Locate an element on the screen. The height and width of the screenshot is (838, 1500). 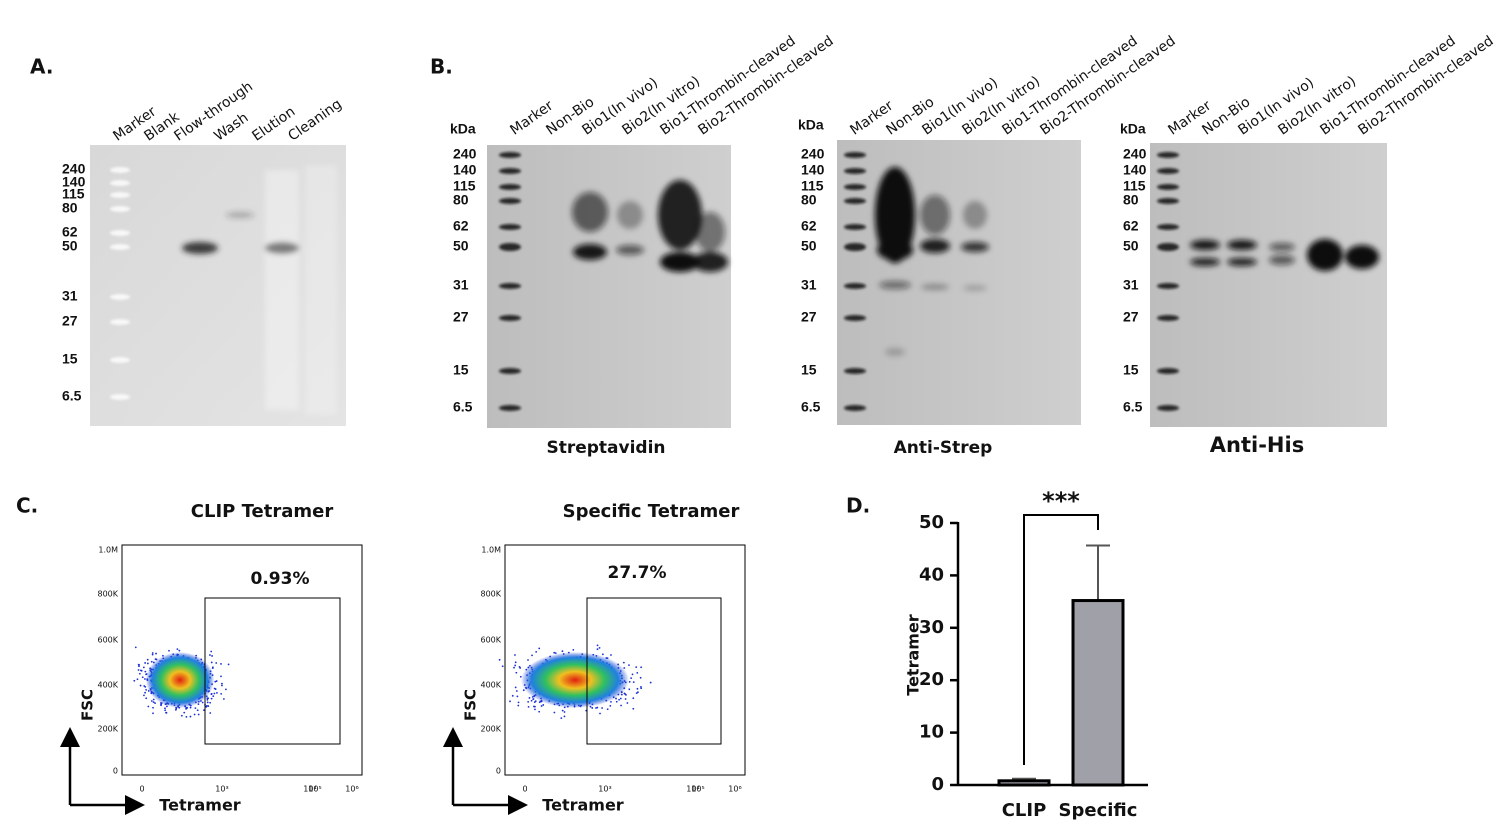
kda-label: 15 is located at coordinates (70, 359).